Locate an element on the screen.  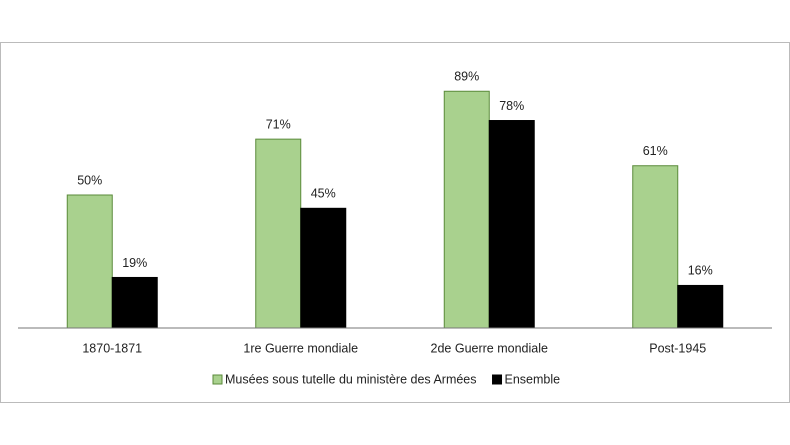
x-tick-label: Post-1945 is located at coordinates (677, 348).